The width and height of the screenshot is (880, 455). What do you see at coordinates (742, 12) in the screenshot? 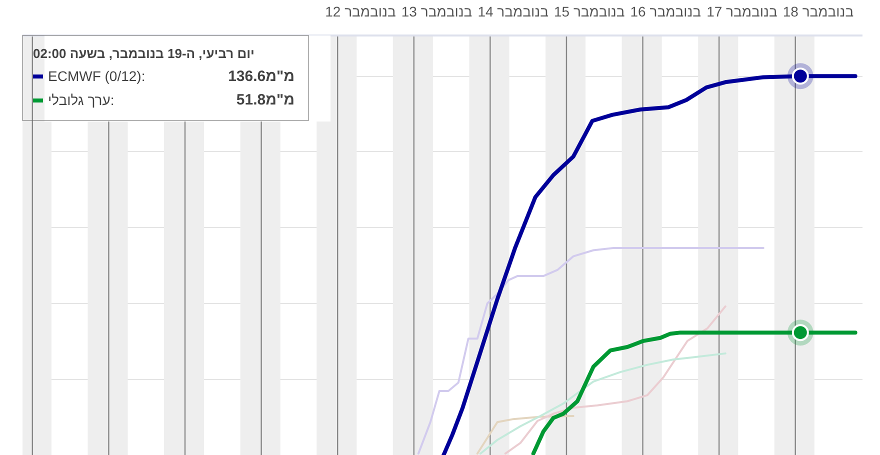
I see `x-tick-label: 17 בנובמבר` at bounding box center [742, 12].